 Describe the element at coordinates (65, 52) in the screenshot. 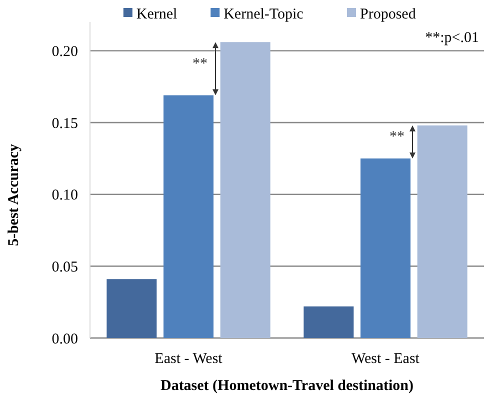

I see `y-tick-label: 0.20` at that location.